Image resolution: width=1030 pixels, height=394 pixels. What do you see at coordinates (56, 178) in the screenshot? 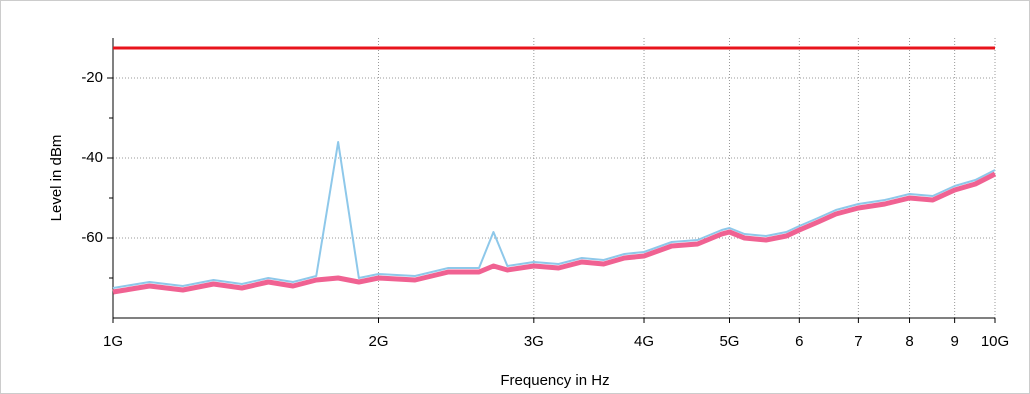
I see `y-axis-label: Level in dBm` at bounding box center [56, 178].